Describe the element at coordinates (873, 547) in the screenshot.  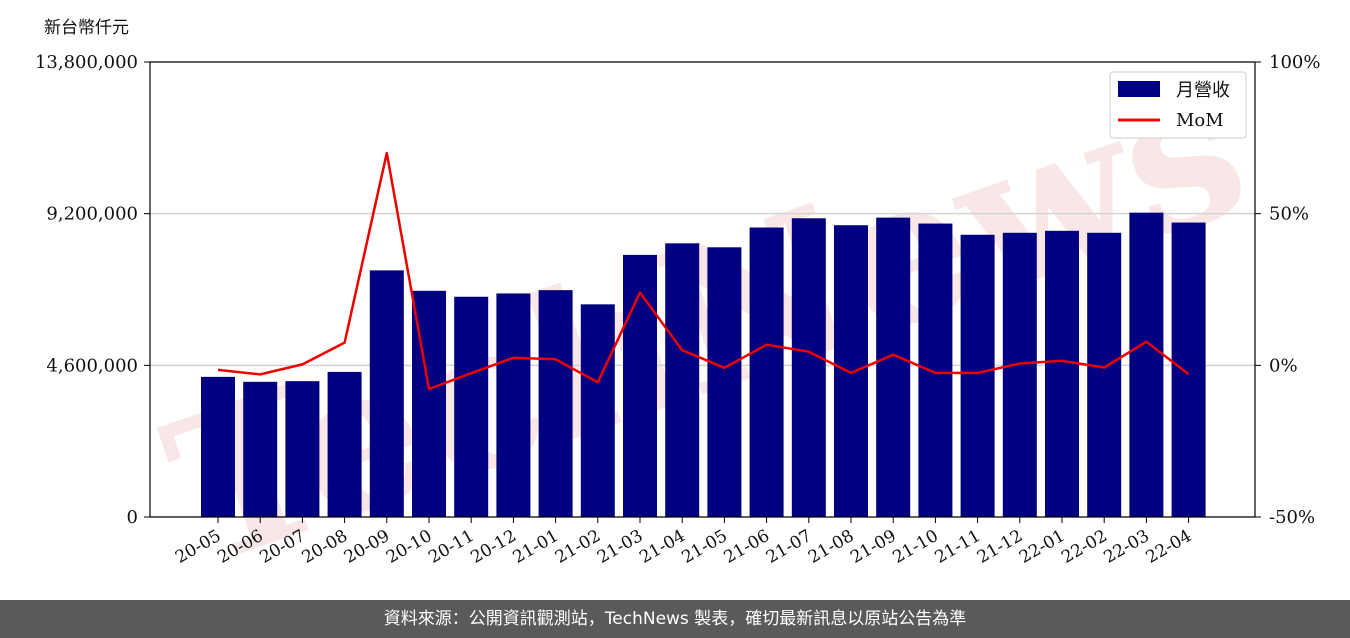
I see `x-tick-label-21-09: 21-09` at that location.